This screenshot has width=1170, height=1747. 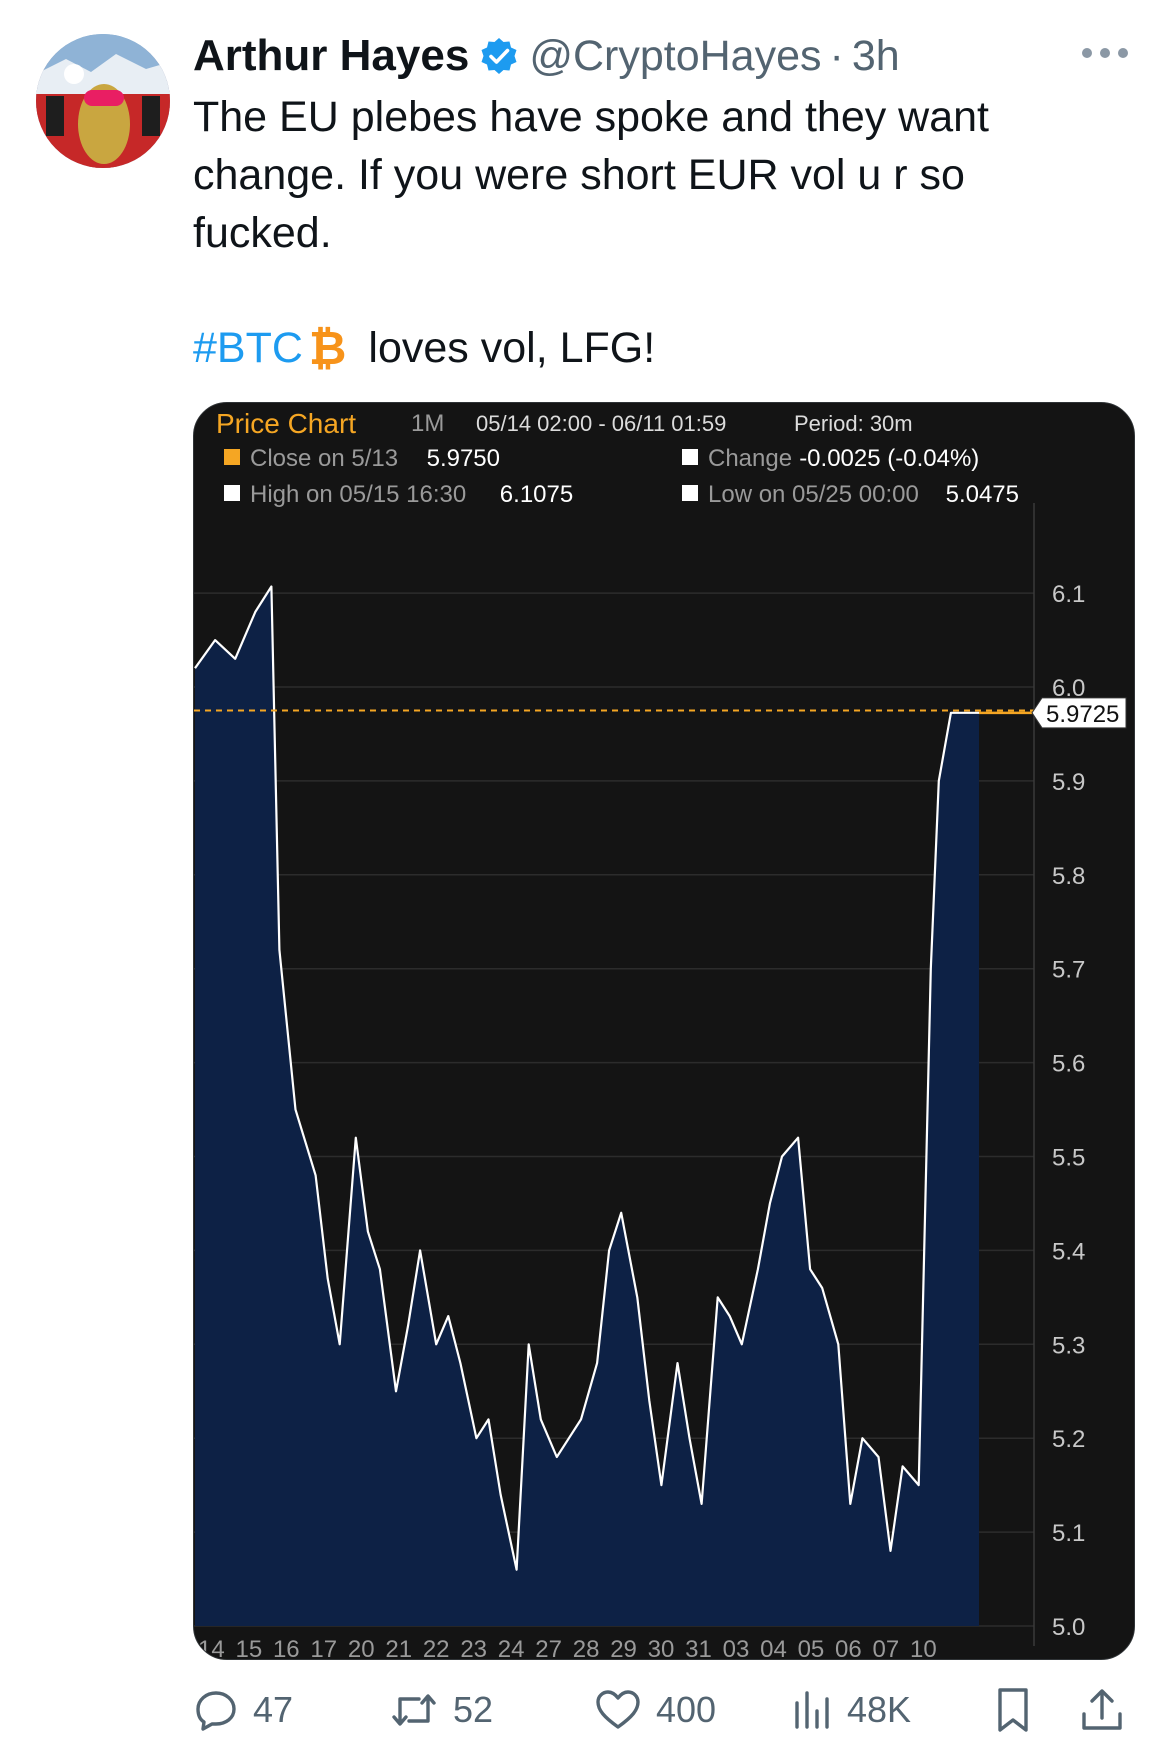 What do you see at coordinates (548, 1647) in the screenshot?
I see `x-tick-label: 27` at bounding box center [548, 1647].